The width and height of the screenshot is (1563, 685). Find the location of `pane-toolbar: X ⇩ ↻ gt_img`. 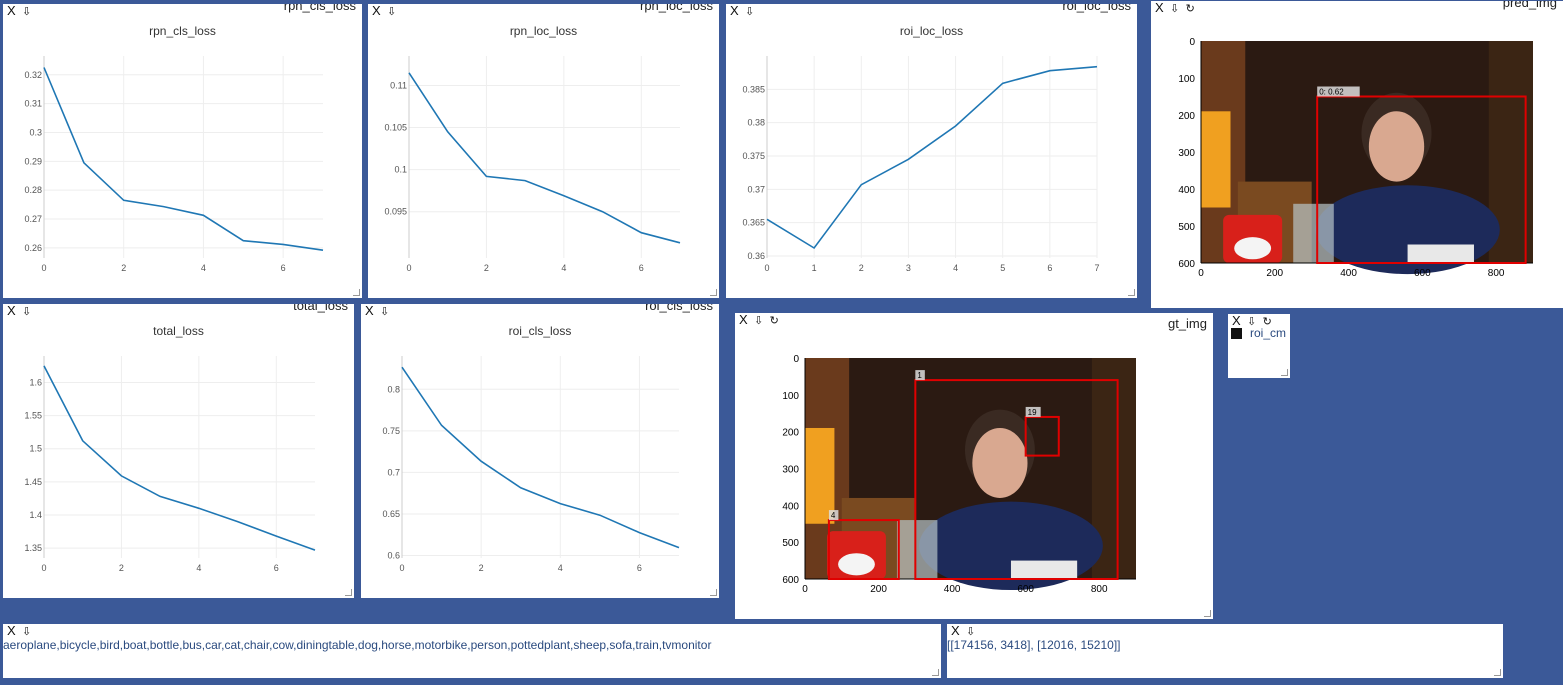

pane-toolbar: X ⇩ ↻ gt_img is located at coordinates (974, 322).